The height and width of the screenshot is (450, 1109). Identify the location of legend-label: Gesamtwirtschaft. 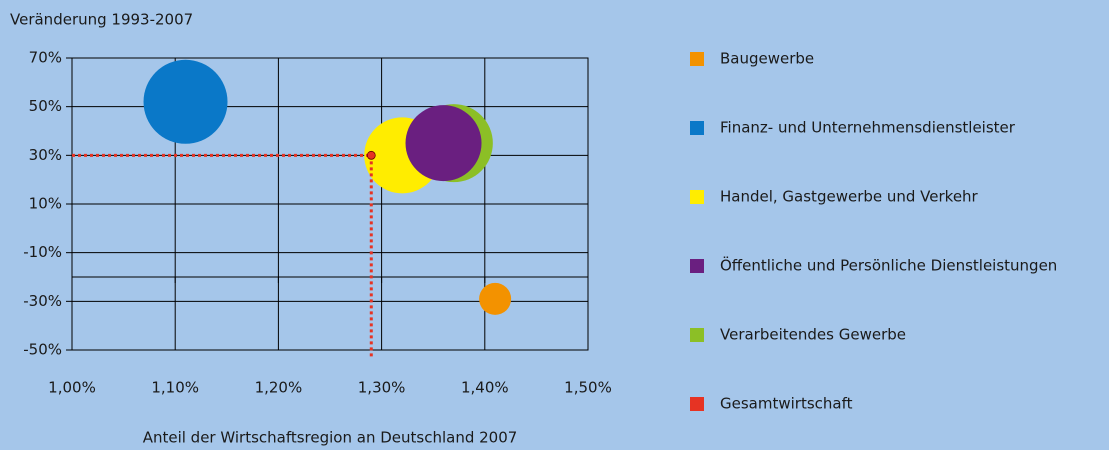
(786, 404).